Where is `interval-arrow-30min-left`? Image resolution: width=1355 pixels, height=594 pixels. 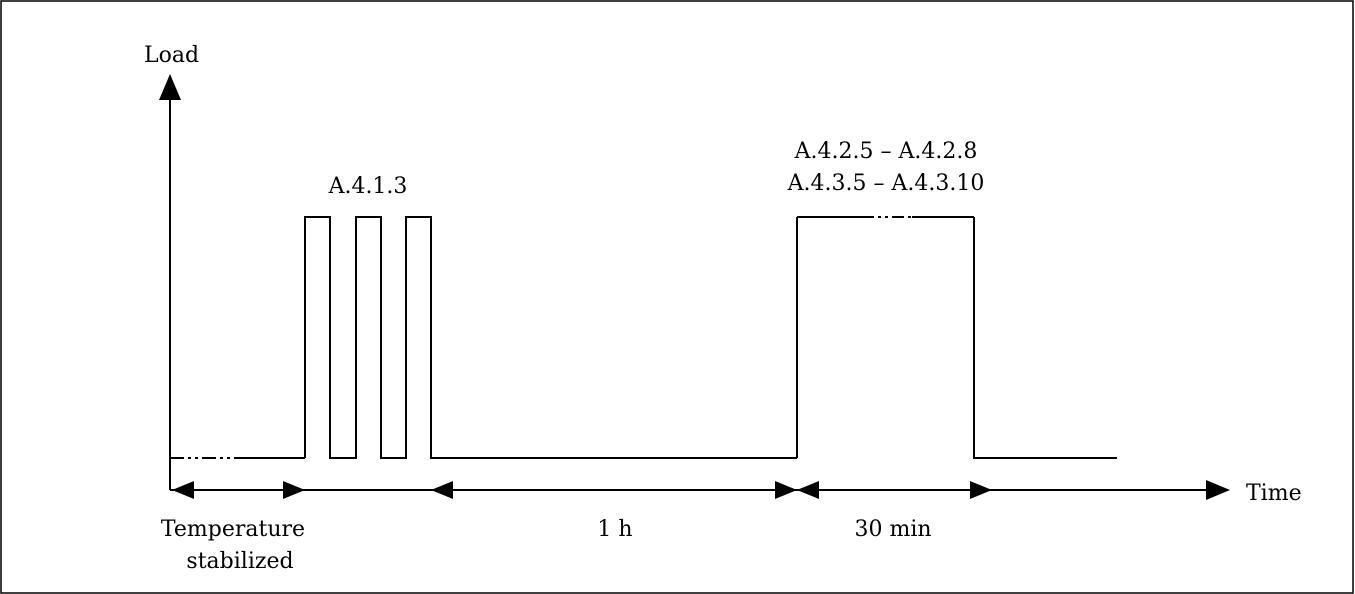 interval-arrow-30min-left is located at coordinates (808, 490).